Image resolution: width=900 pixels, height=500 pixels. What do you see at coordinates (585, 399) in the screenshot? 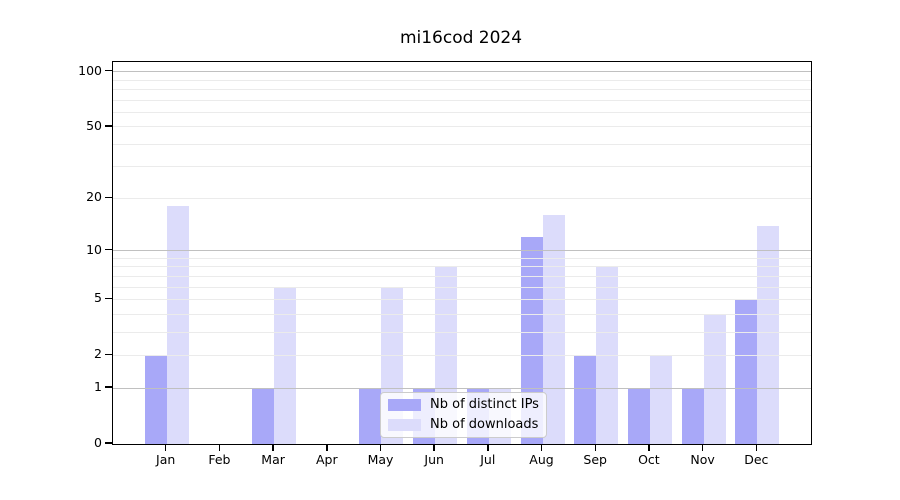
I see `bar-distinct-ips-sep` at bounding box center [585, 399].